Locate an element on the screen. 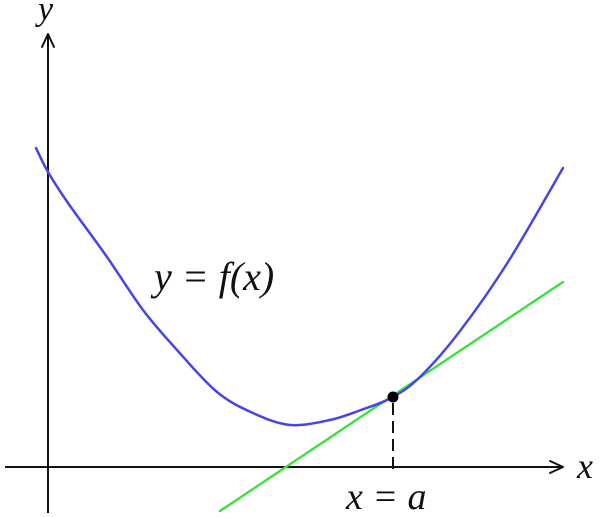 This screenshot has width=600, height=517. x-axis-label: x is located at coordinates (584, 466).